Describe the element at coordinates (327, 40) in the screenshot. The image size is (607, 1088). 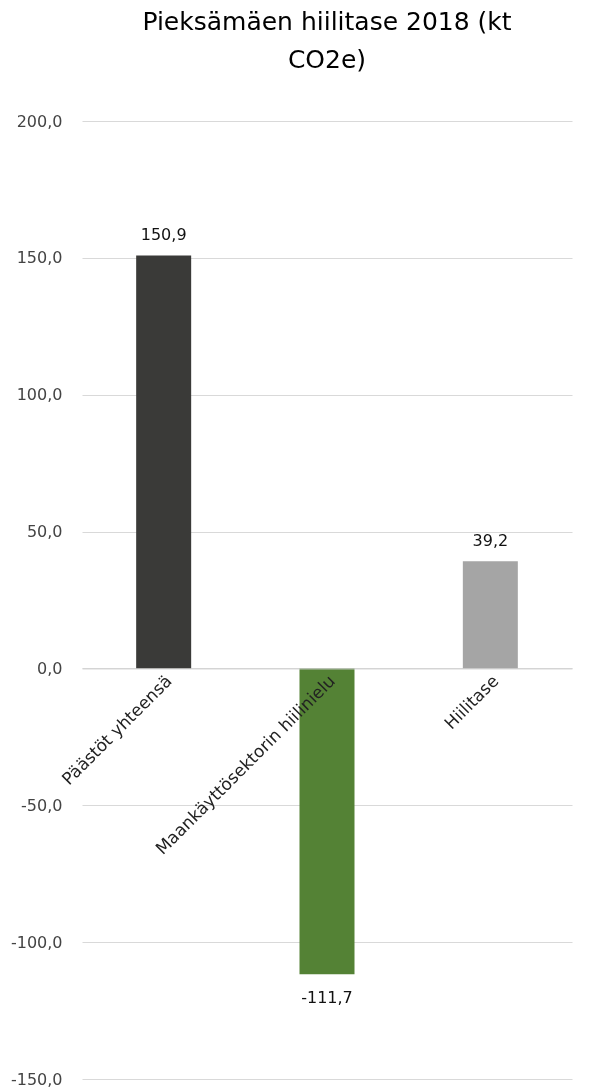
I see `chart-title: Pieksämäen hiilitase 2018 (kt CO2e)` at that location.